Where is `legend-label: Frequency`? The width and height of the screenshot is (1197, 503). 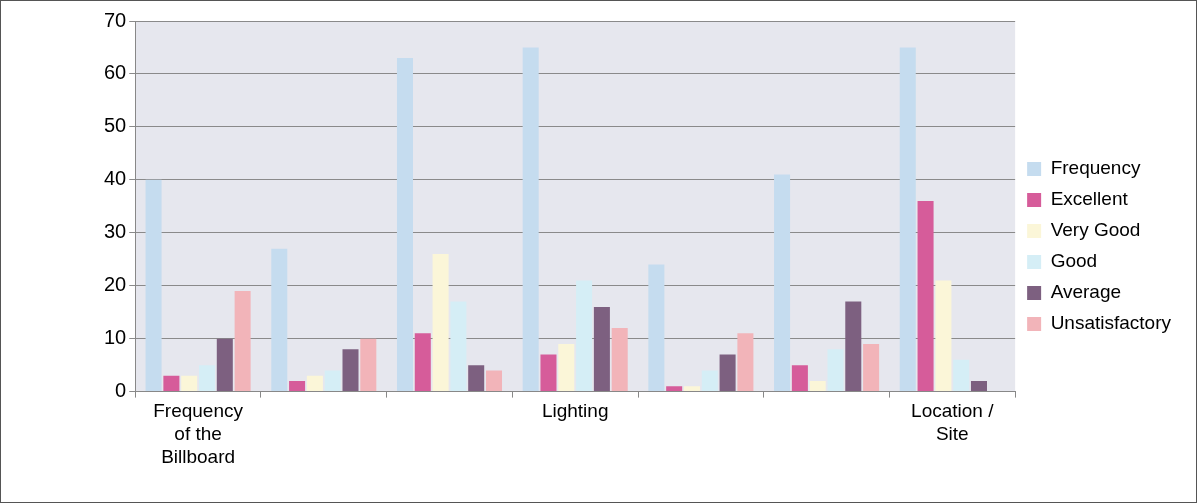 legend-label: Frequency is located at coordinates (1095, 168).